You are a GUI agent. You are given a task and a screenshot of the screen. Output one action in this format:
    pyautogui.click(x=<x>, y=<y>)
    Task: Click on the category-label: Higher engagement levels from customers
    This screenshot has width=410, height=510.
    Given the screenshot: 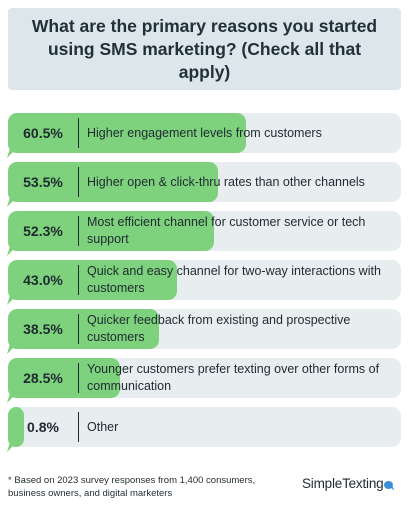 What is the action you would take?
    pyautogui.click(x=204, y=132)
    